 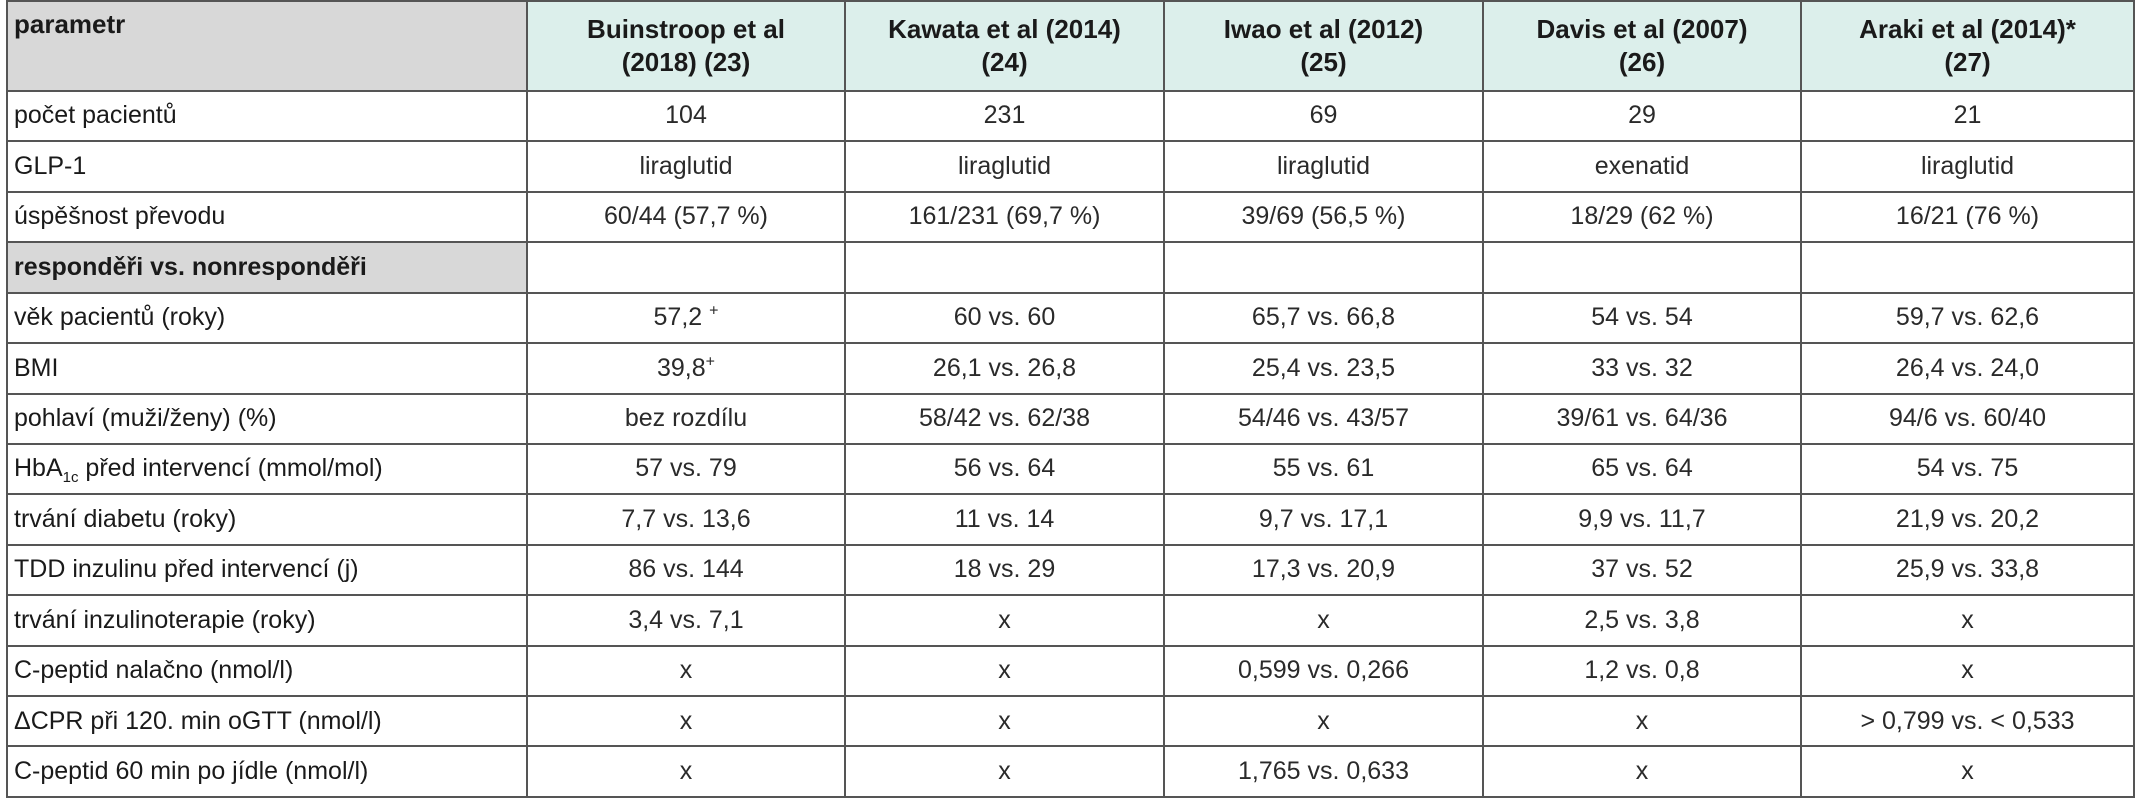 What do you see at coordinates (1967, 217) in the screenshot?
I see `table-cell: 16/21 (76 %)` at bounding box center [1967, 217].